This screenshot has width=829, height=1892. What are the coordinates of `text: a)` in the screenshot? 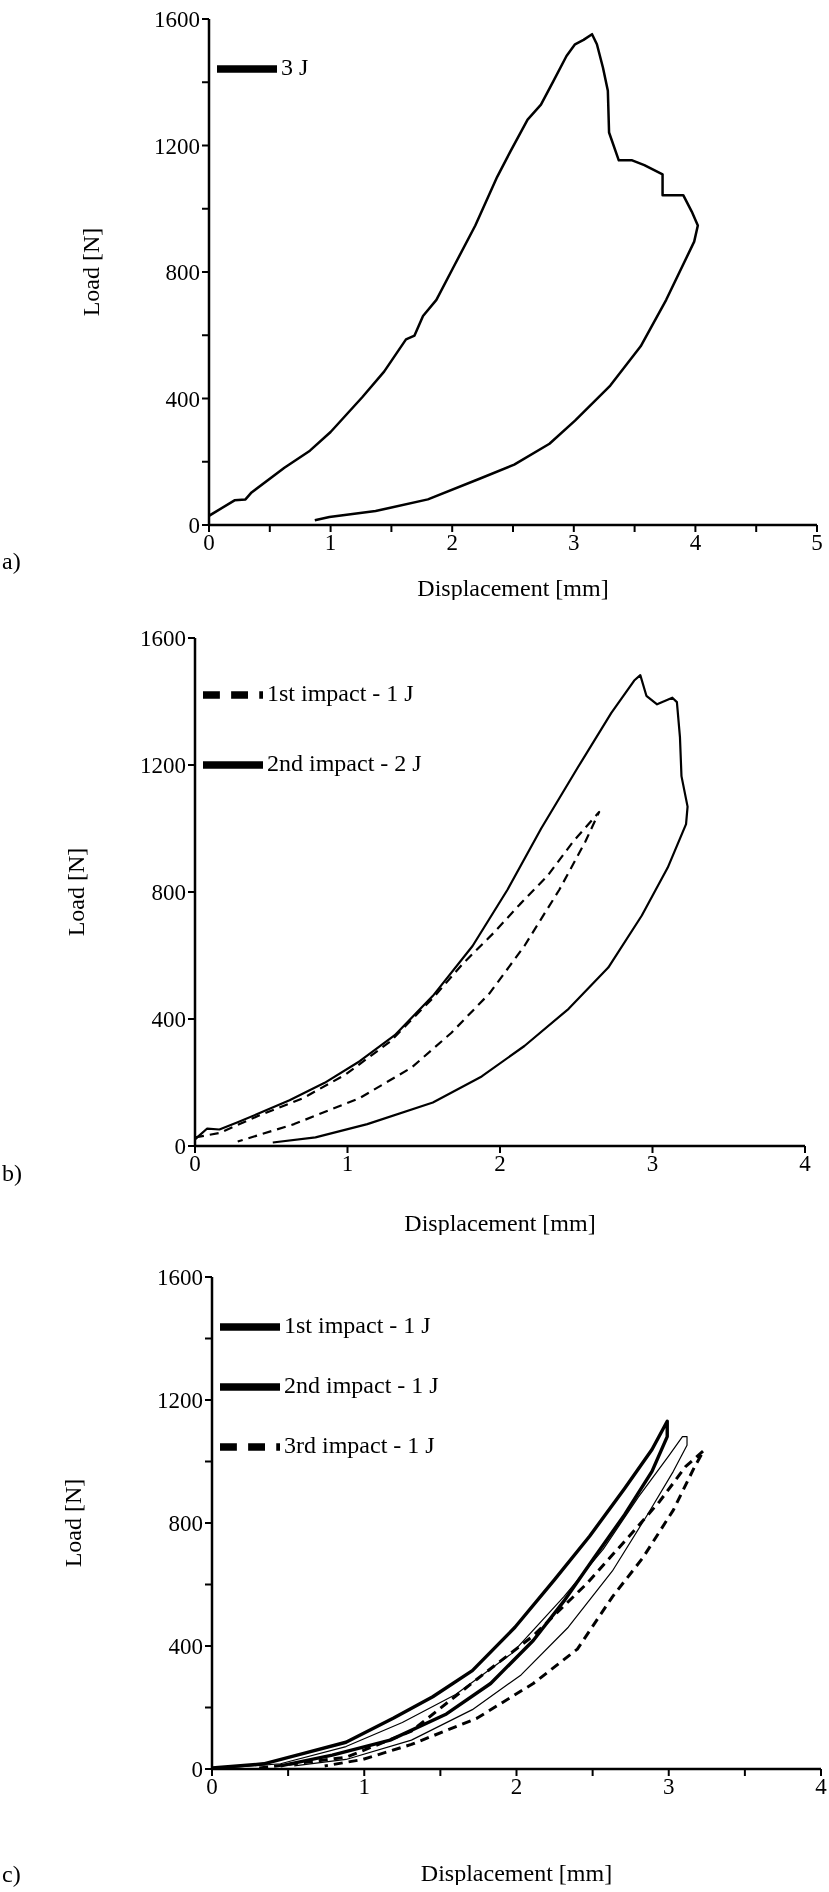 It's located at (11, 561).